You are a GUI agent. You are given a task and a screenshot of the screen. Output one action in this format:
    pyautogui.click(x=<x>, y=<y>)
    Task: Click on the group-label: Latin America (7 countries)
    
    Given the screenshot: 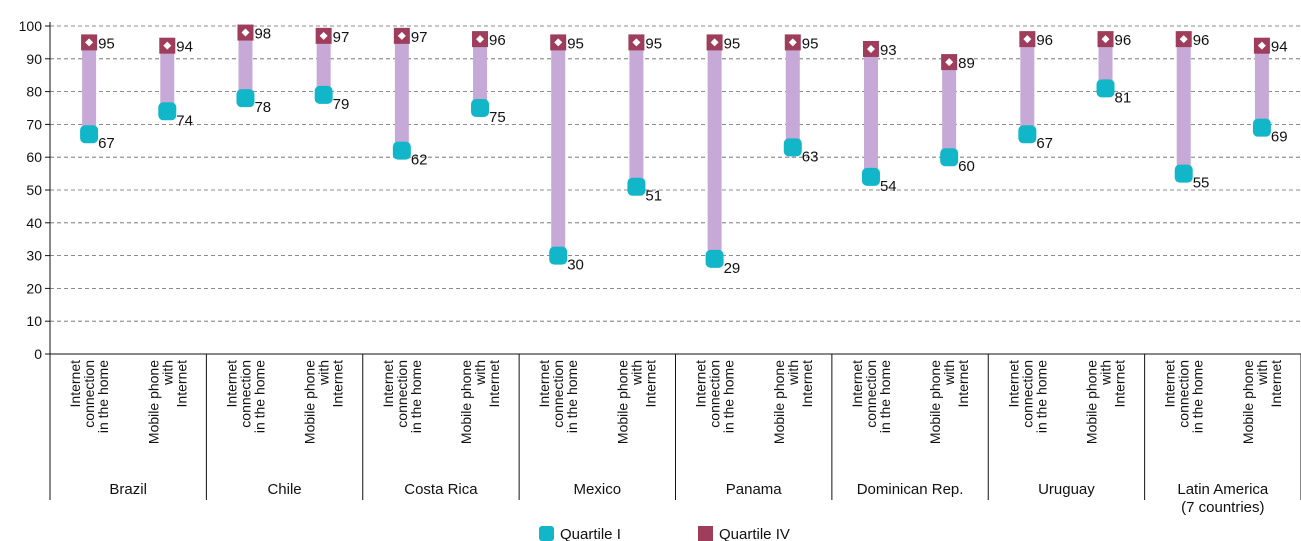 What is the action you would take?
    pyautogui.click(x=1223, y=498)
    